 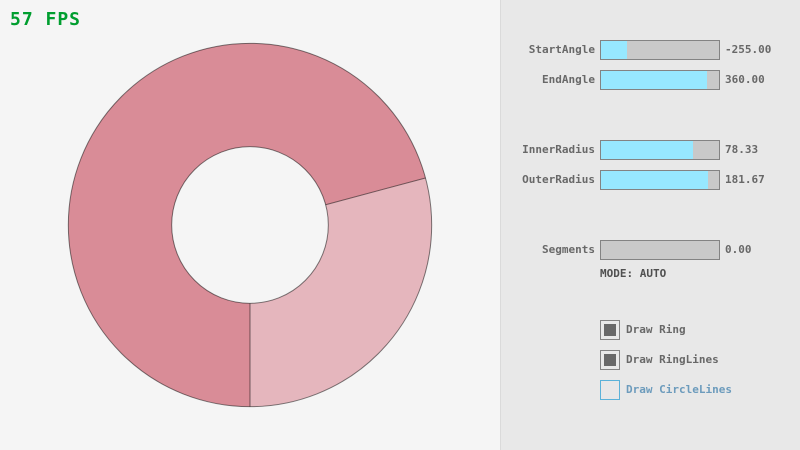 I want to click on segments-slider, so click(x=660, y=250).